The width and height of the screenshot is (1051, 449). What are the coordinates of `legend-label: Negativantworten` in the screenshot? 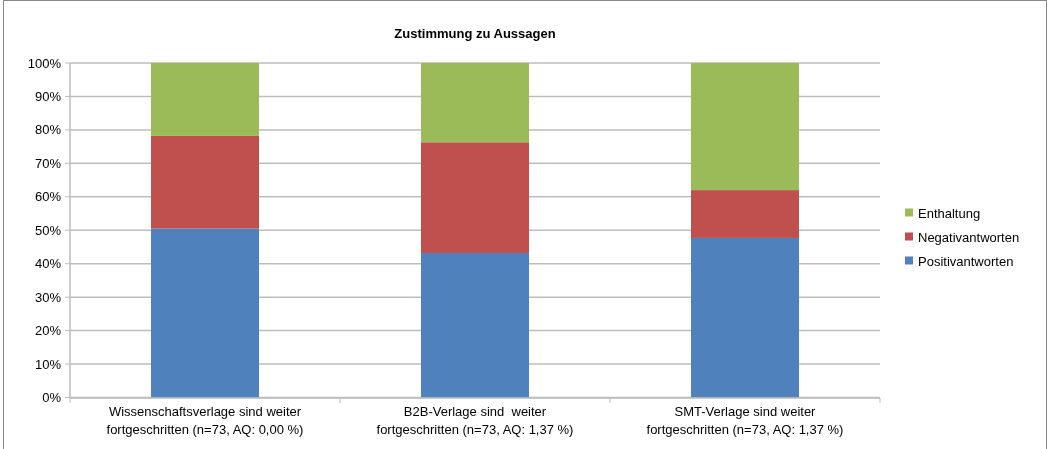 It's located at (969, 237).